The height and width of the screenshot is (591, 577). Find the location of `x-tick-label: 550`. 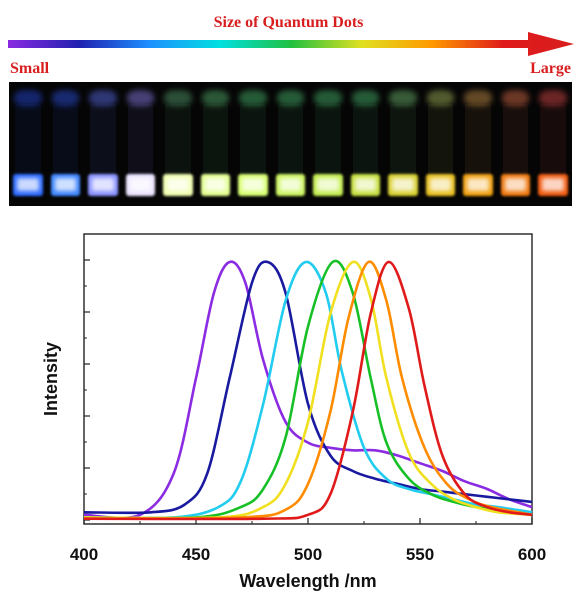

x-tick-label: 550 is located at coordinates (420, 554).